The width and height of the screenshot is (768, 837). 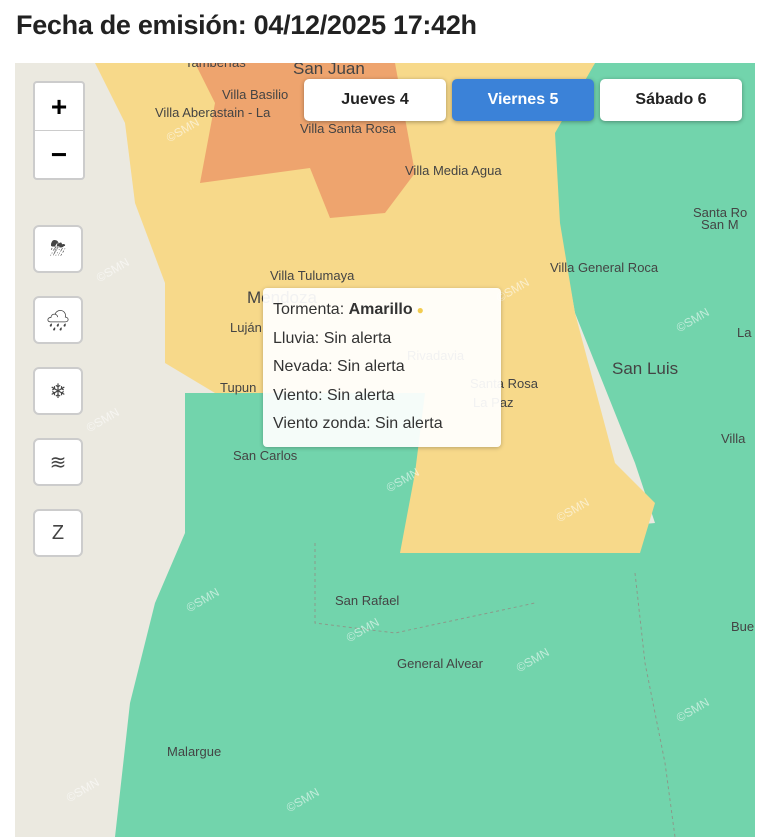 I want to click on alert-type: Tormenta:, so click(x=311, y=309).